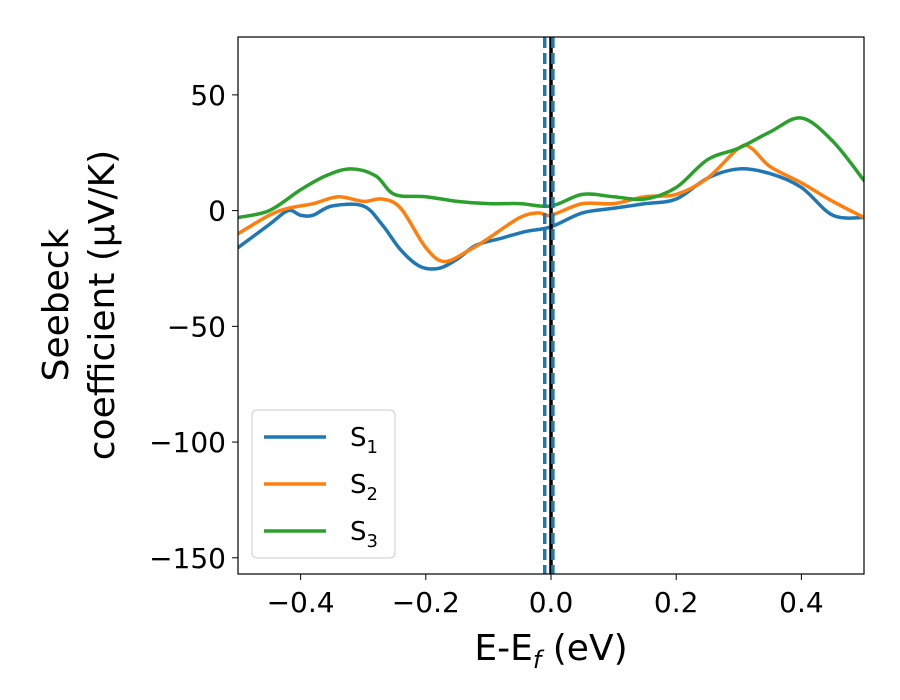 This screenshot has height=700, width=900. I want to click on x-axis-title: E-Ef (eV), so click(550, 651).